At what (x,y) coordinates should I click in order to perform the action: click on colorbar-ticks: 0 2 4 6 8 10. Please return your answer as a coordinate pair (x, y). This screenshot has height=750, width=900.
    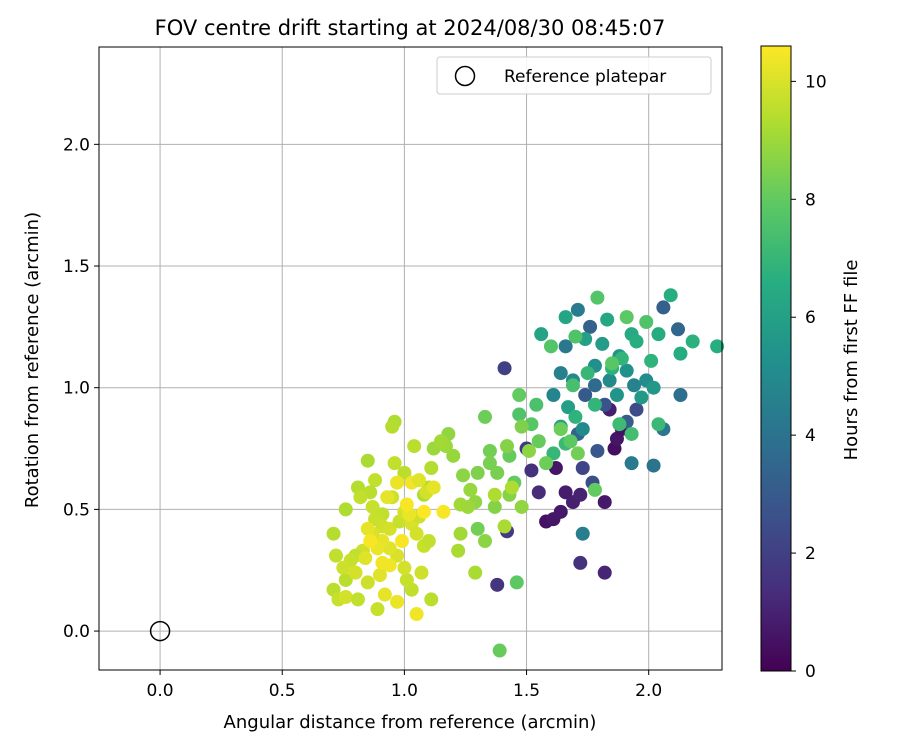
    Looking at the image, I should click on (809, 377).